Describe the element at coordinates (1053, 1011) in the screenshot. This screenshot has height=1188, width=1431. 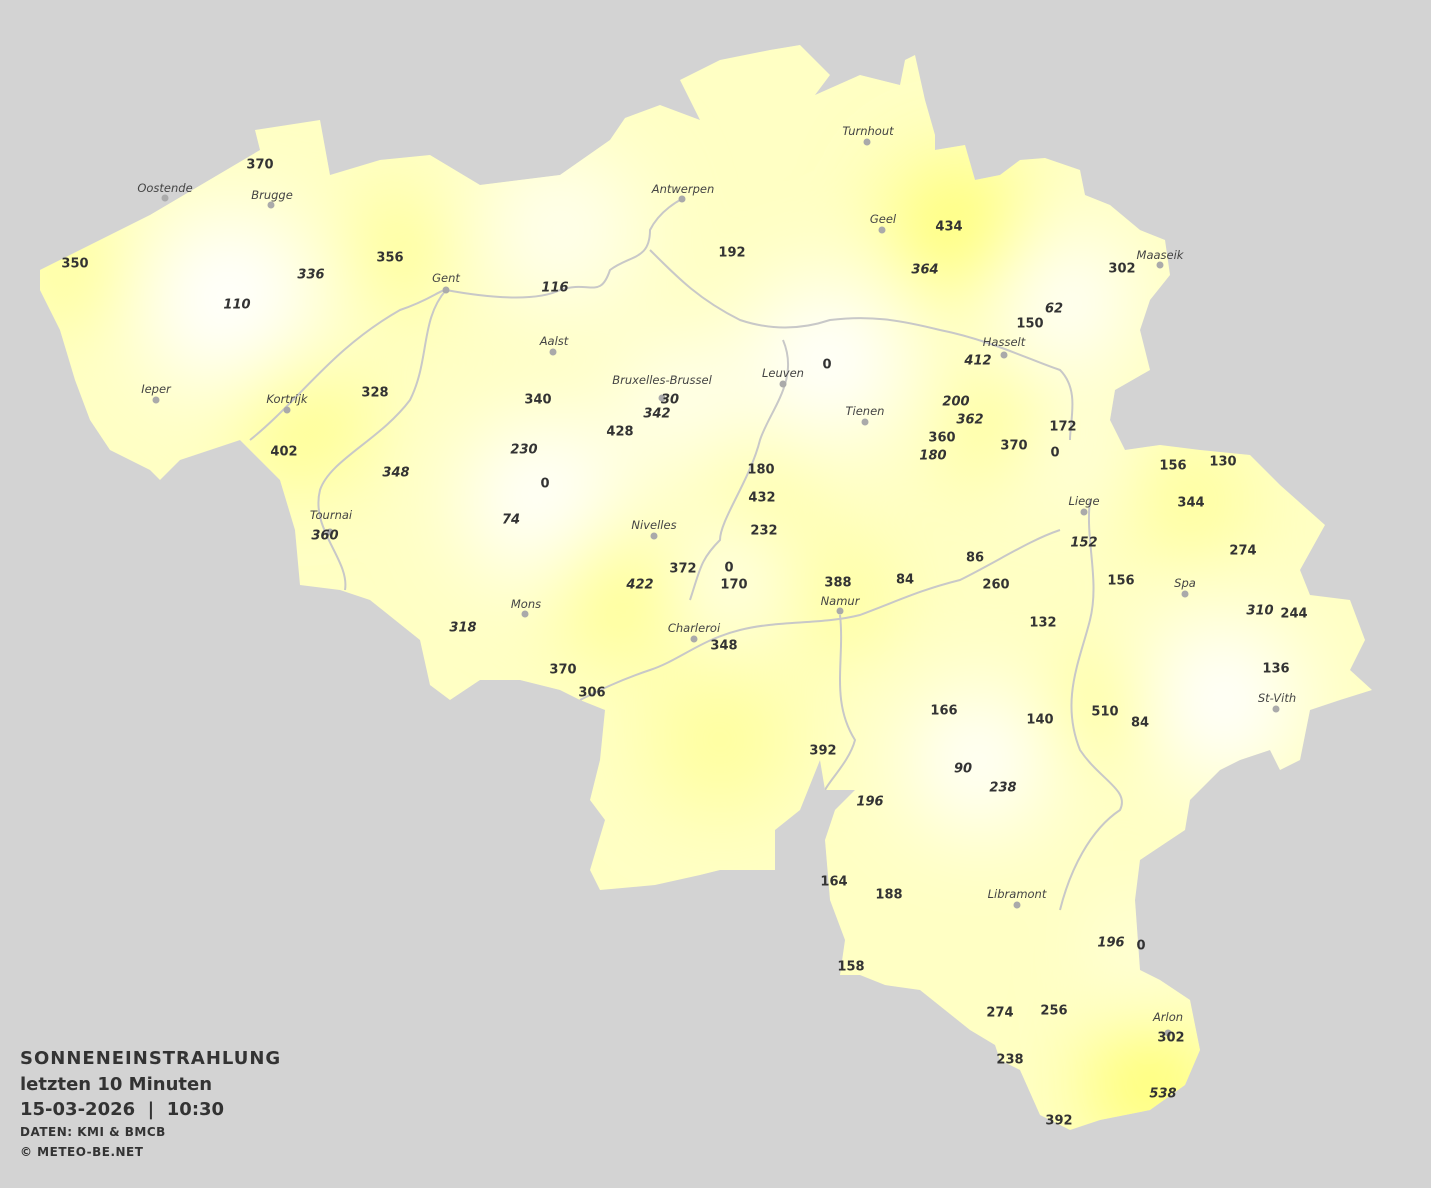
I see `station-value: 256` at that location.